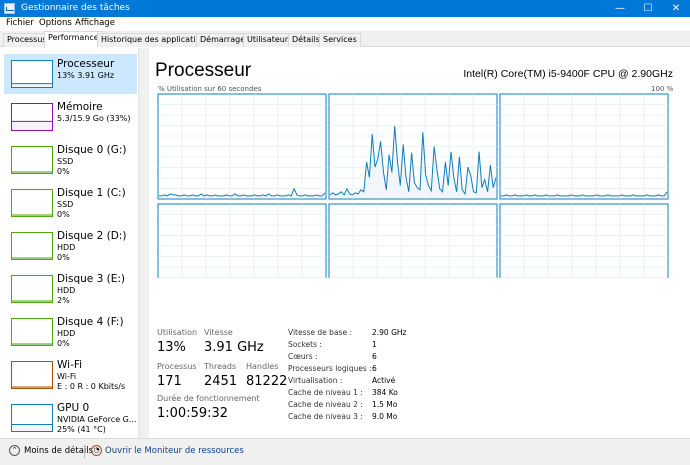  I want to click on utilisation-label: Utilisation, so click(177, 332).